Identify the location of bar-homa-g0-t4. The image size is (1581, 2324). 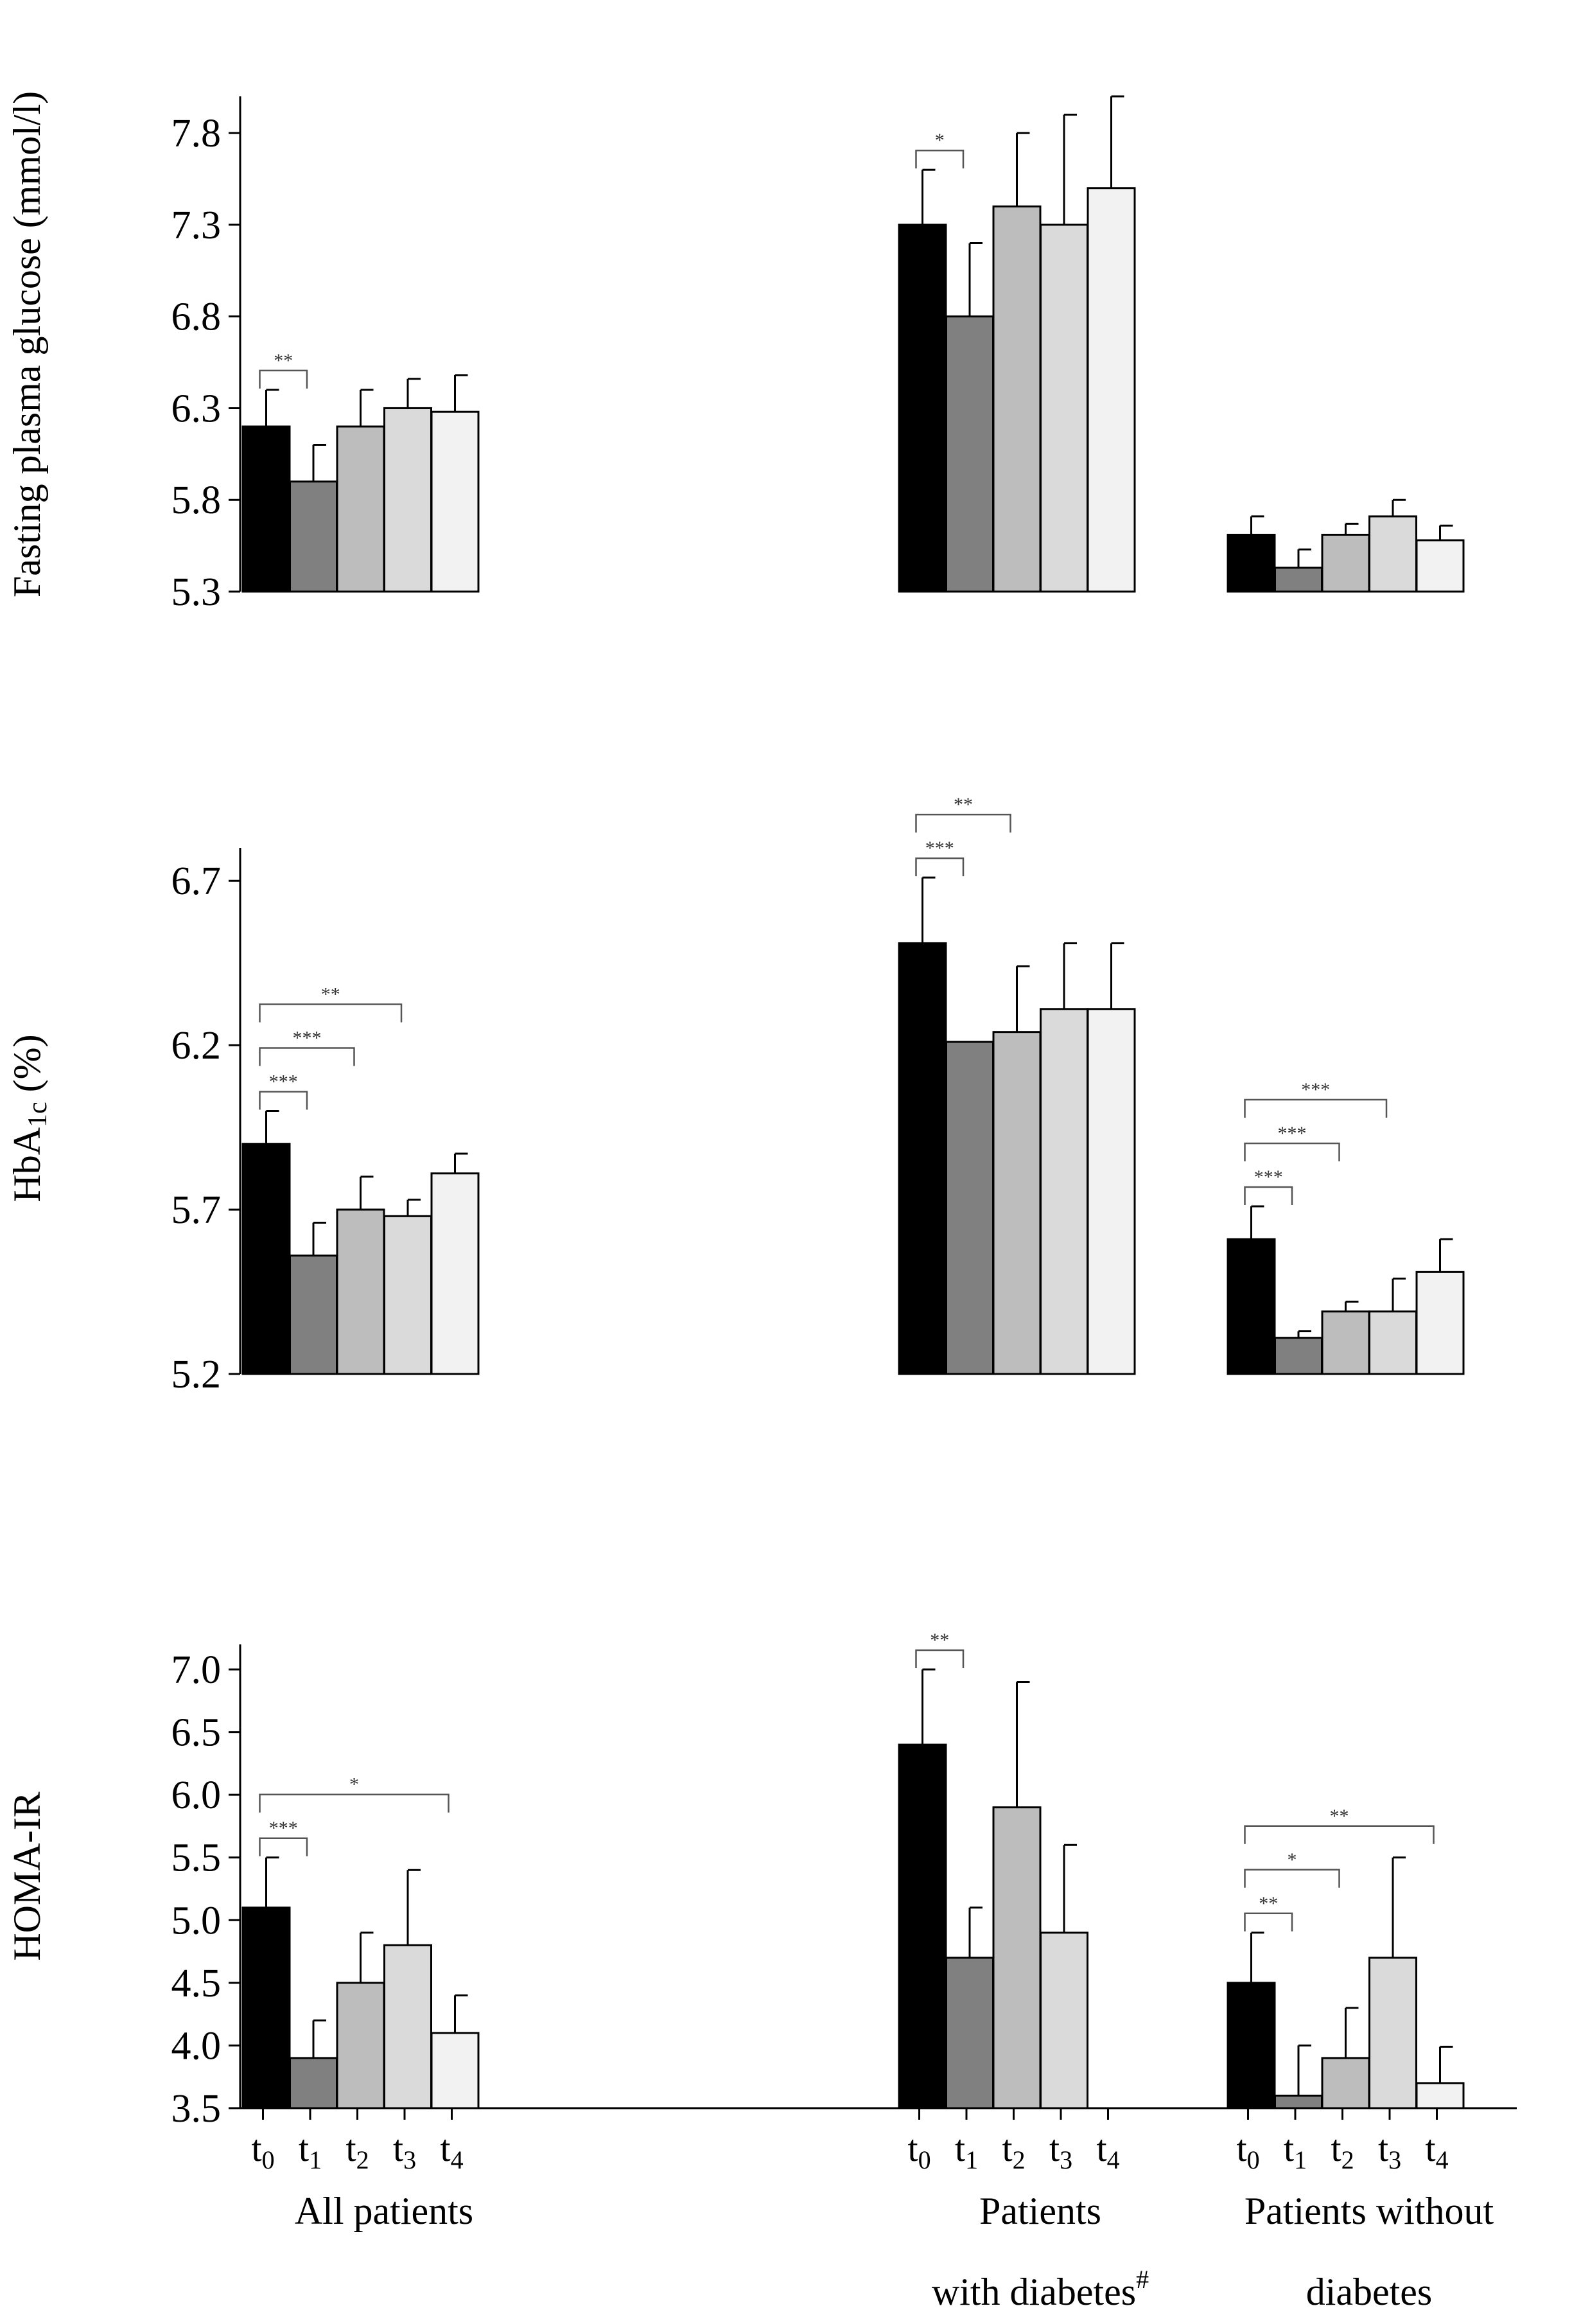
(455, 2070).